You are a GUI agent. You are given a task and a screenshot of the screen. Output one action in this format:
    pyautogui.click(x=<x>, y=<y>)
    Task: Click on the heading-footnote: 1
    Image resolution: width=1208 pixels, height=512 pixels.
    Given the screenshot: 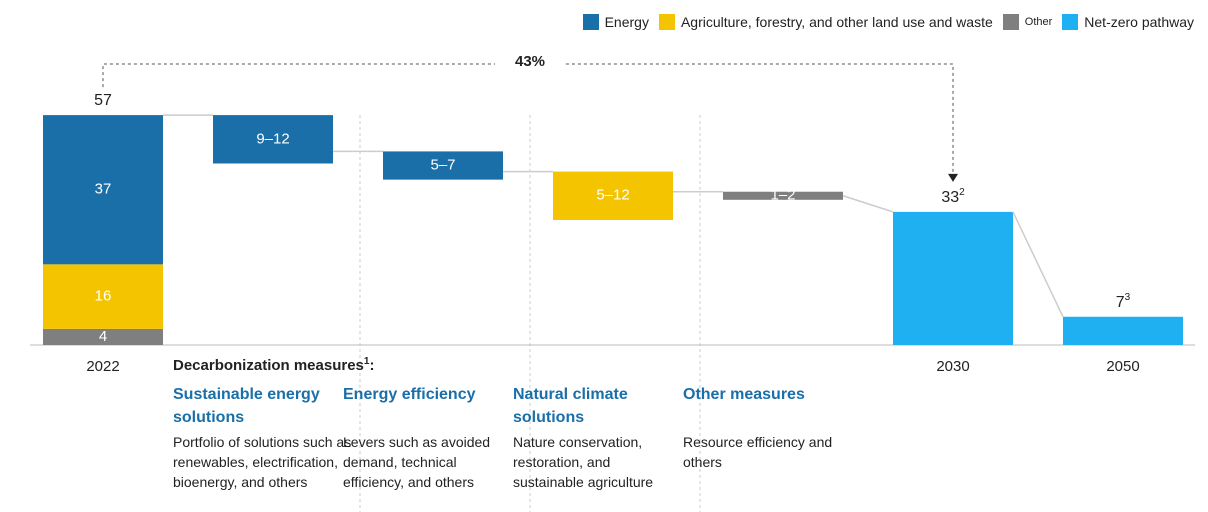 What is the action you would take?
    pyautogui.click(x=366, y=361)
    